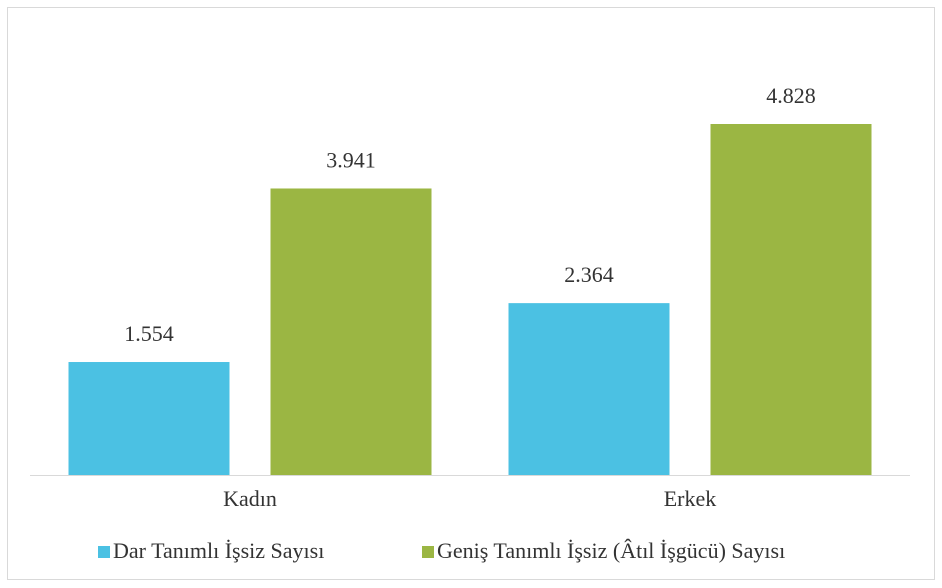 The width and height of the screenshot is (942, 588). Describe the element at coordinates (250, 498) in the screenshot. I see `x-tick-label: Kadın` at that location.